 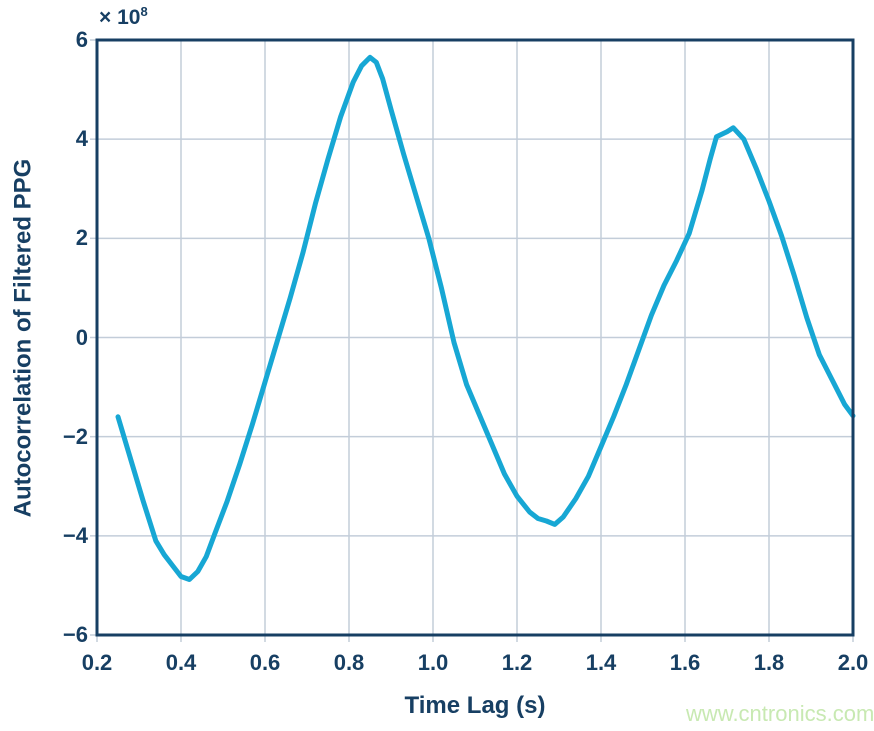 I want to click on y-tick-label: −2, so click(x=75, y=436).